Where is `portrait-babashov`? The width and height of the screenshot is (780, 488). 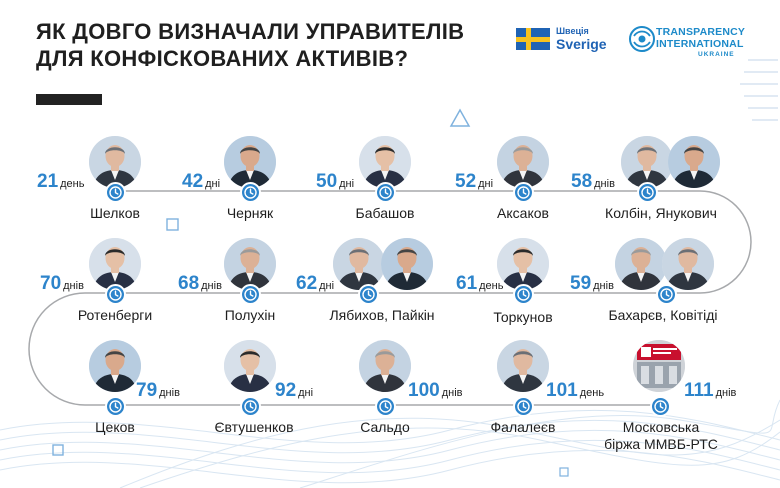 portrait-babashov is located at coordinates (385, 162).